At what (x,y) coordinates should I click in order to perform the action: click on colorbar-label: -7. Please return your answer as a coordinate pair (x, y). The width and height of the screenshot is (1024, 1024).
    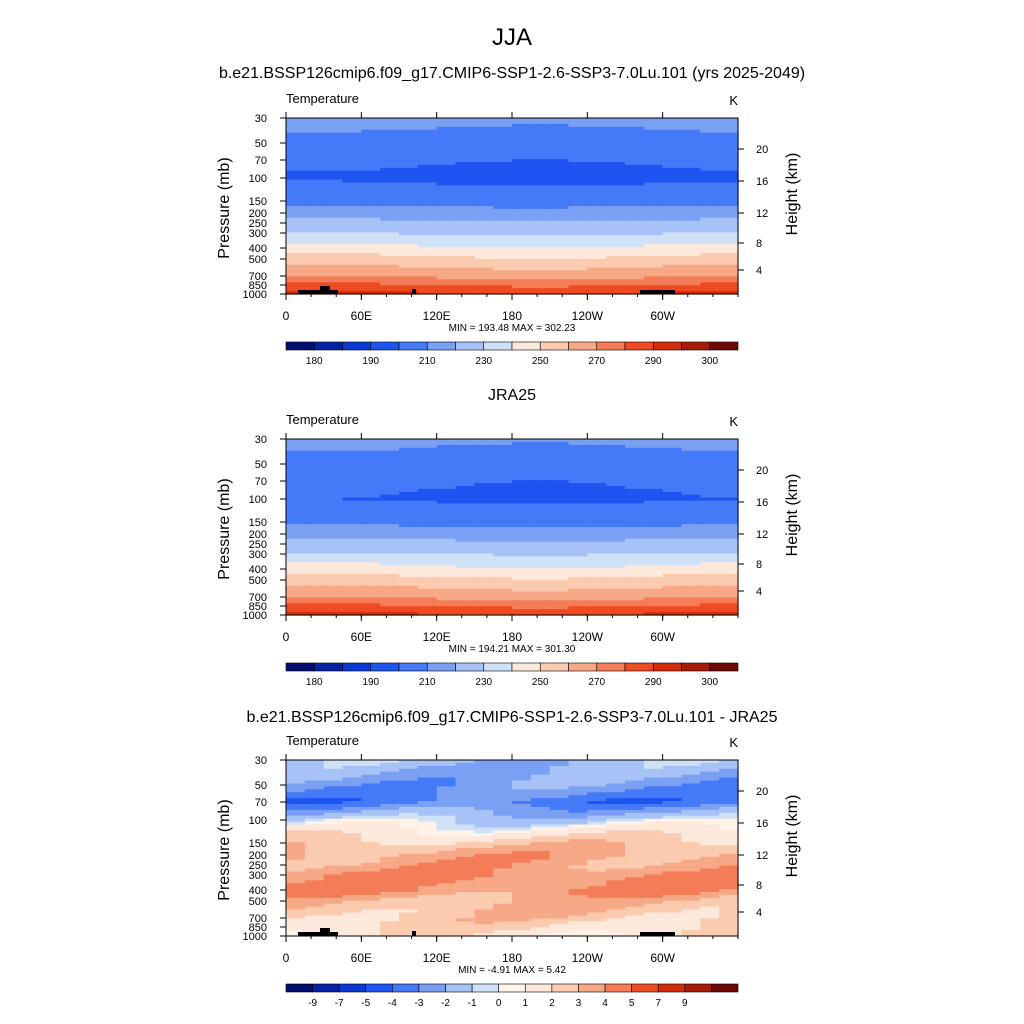
    Looking at the image, I should click on (339, 1003).